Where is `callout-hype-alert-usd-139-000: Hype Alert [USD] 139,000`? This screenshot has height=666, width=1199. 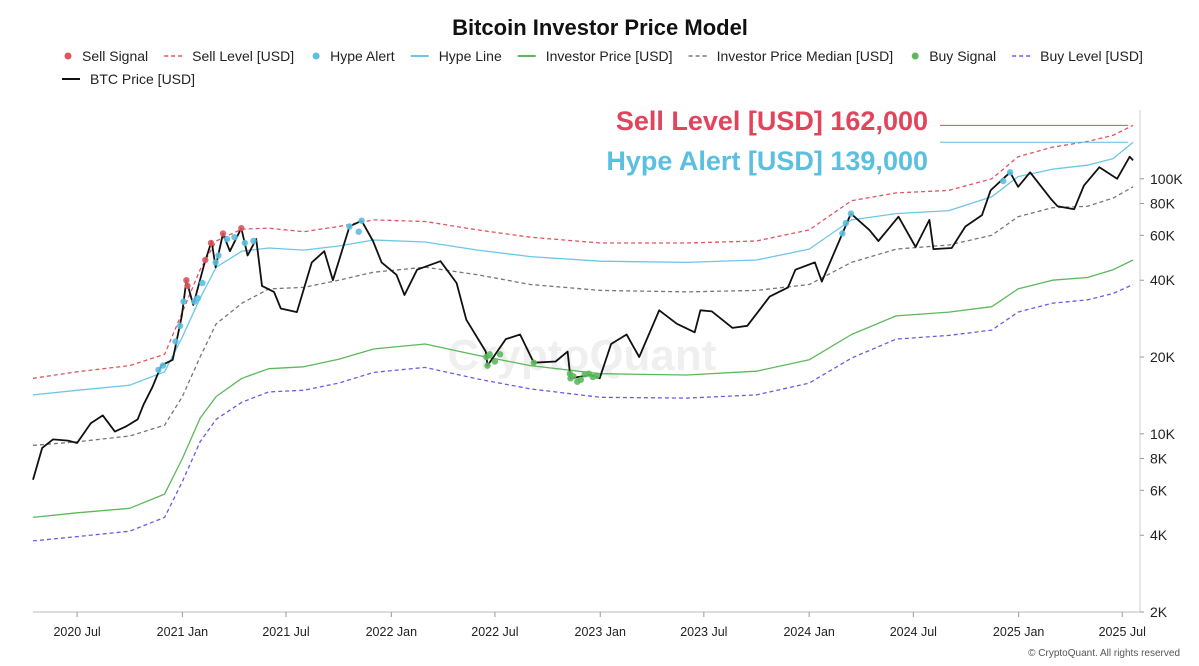
callout-hype-alert-usd-139-000: Hype Alert [USD] 139,000 is located at coordinates (767, 161).